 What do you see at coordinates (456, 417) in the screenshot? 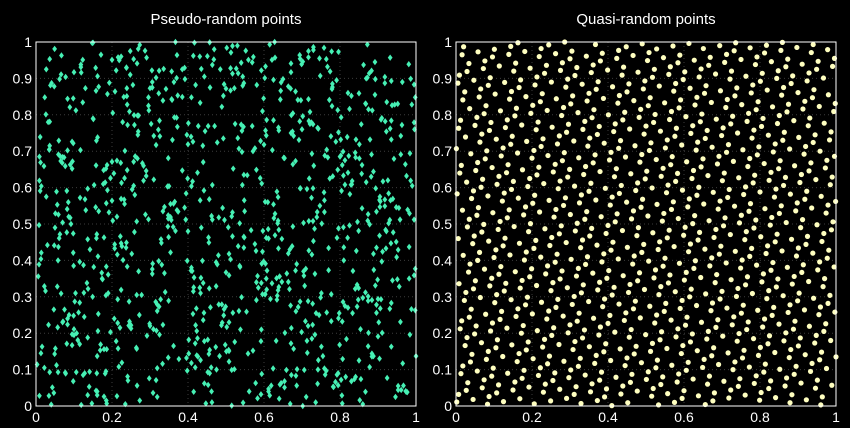
I see `quasi-x-tick-label: 0` at bounding box center [456, 417].